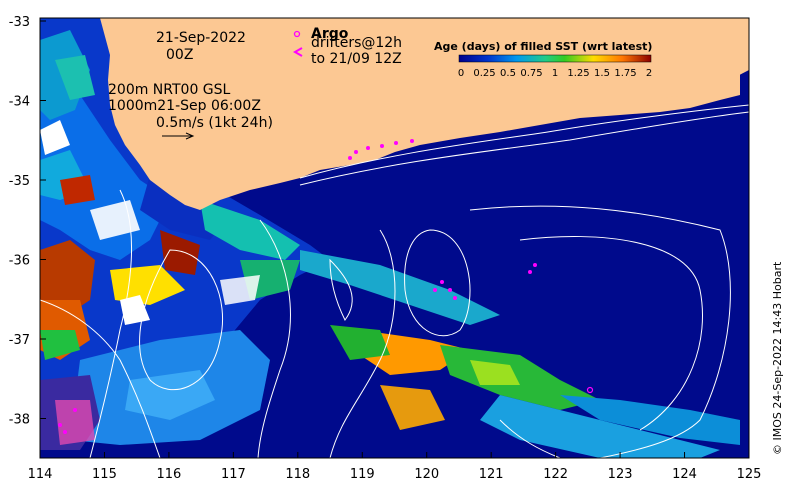  What do you see at coordinates (297, 52) in the screenshot?
I see `drifter-legend-icon` at bounding box center [297, 52].